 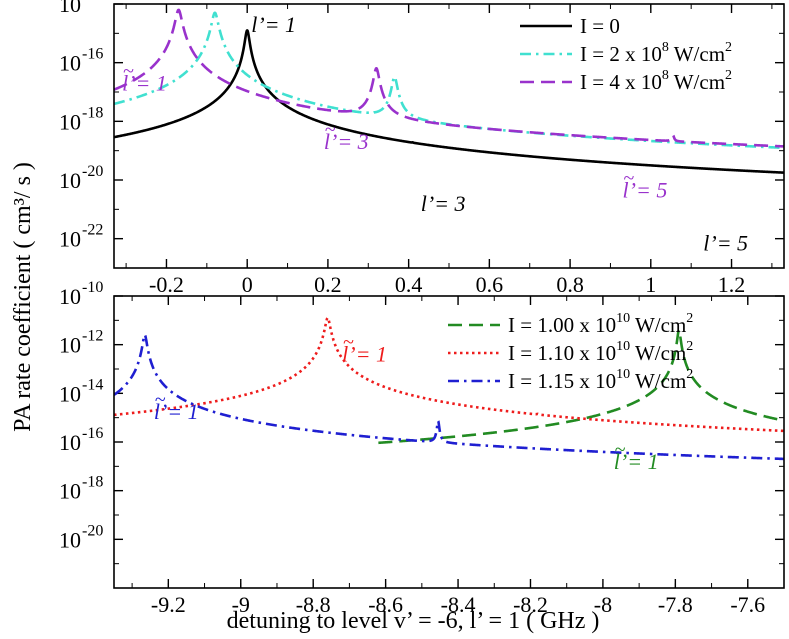 I want to click on x-tick-label: -8.6, so click(x=385, y=604).